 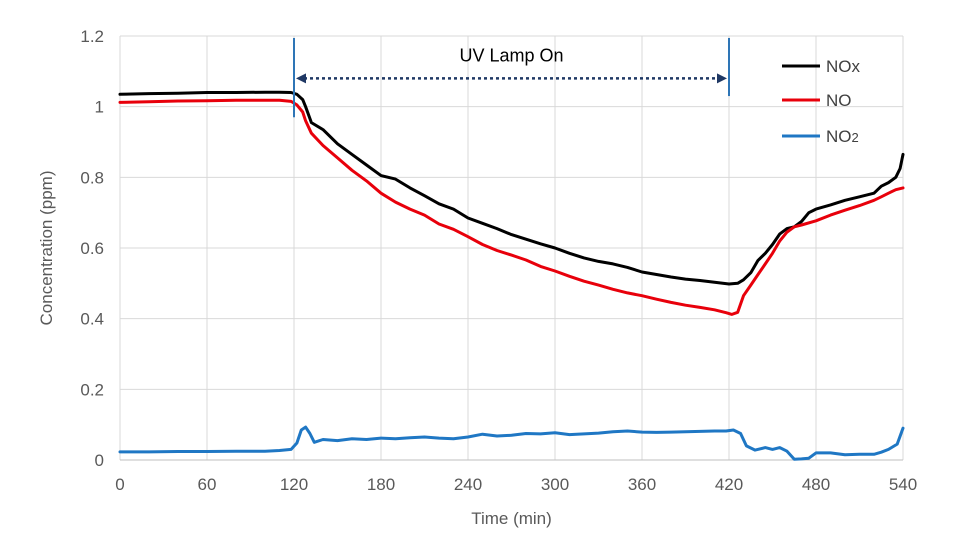 I want to click on y-tick-label: 1.2, so click(x=92, y=36).